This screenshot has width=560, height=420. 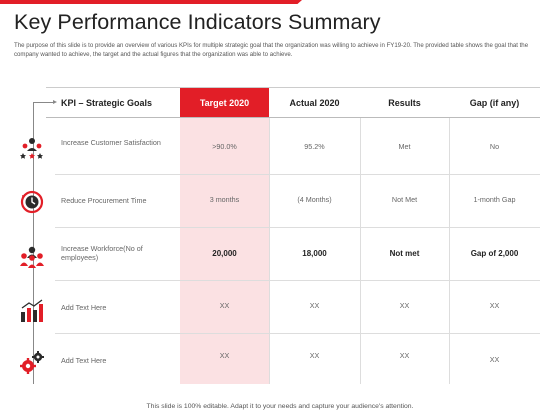 What do you see at coordinates (494, 146) in the screenshot?
I see `gap-value: No` at bounding box center [494, 146].